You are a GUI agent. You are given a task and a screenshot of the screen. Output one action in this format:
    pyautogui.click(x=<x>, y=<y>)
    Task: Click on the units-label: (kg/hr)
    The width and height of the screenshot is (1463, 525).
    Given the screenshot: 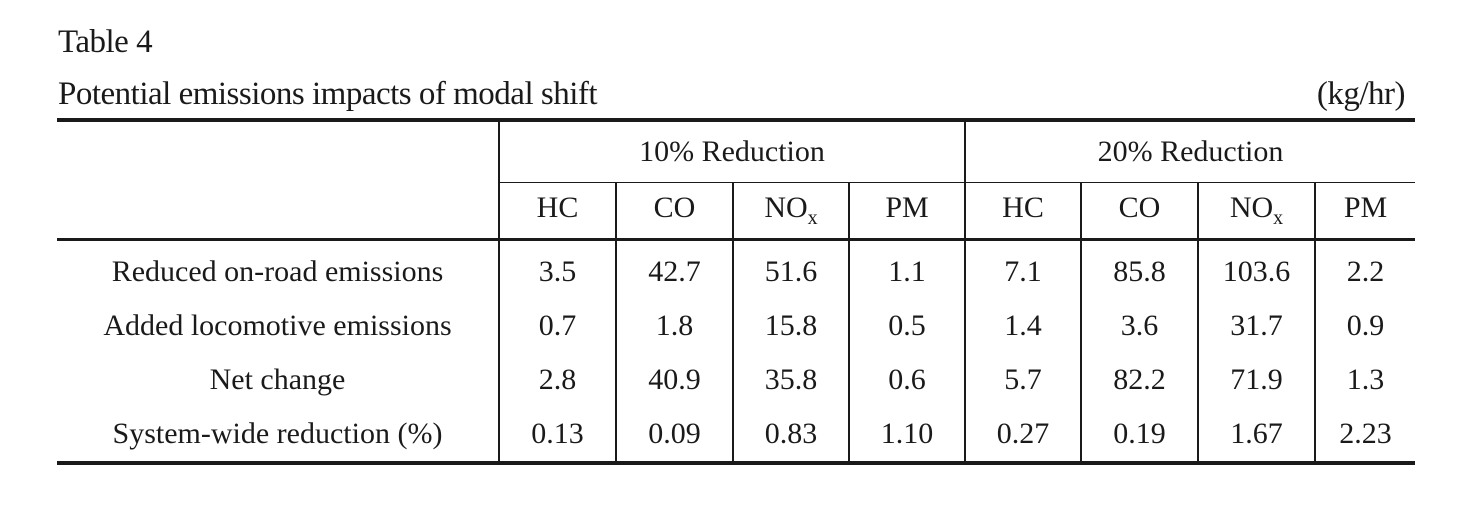 What is the action you would take?
    pyautogui.click(x=1361, y=94)
    